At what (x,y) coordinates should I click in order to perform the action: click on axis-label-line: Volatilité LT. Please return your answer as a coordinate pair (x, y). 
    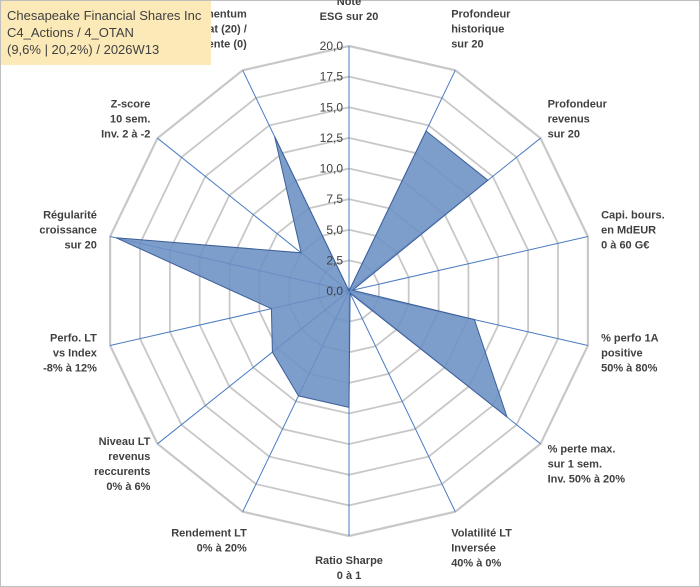
    Looking at the image, I should click on (481, 534).